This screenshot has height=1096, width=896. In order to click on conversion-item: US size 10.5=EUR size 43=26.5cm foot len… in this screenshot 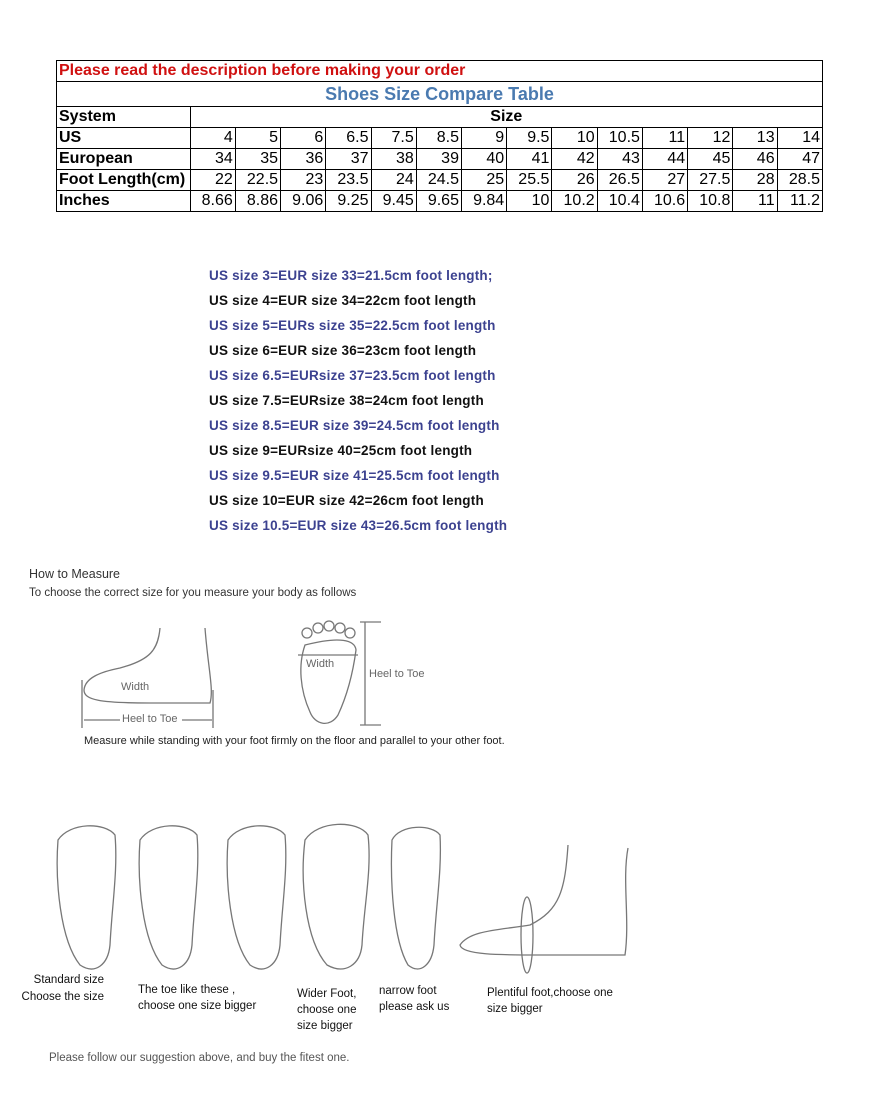, I will do `click(358, 525)`.